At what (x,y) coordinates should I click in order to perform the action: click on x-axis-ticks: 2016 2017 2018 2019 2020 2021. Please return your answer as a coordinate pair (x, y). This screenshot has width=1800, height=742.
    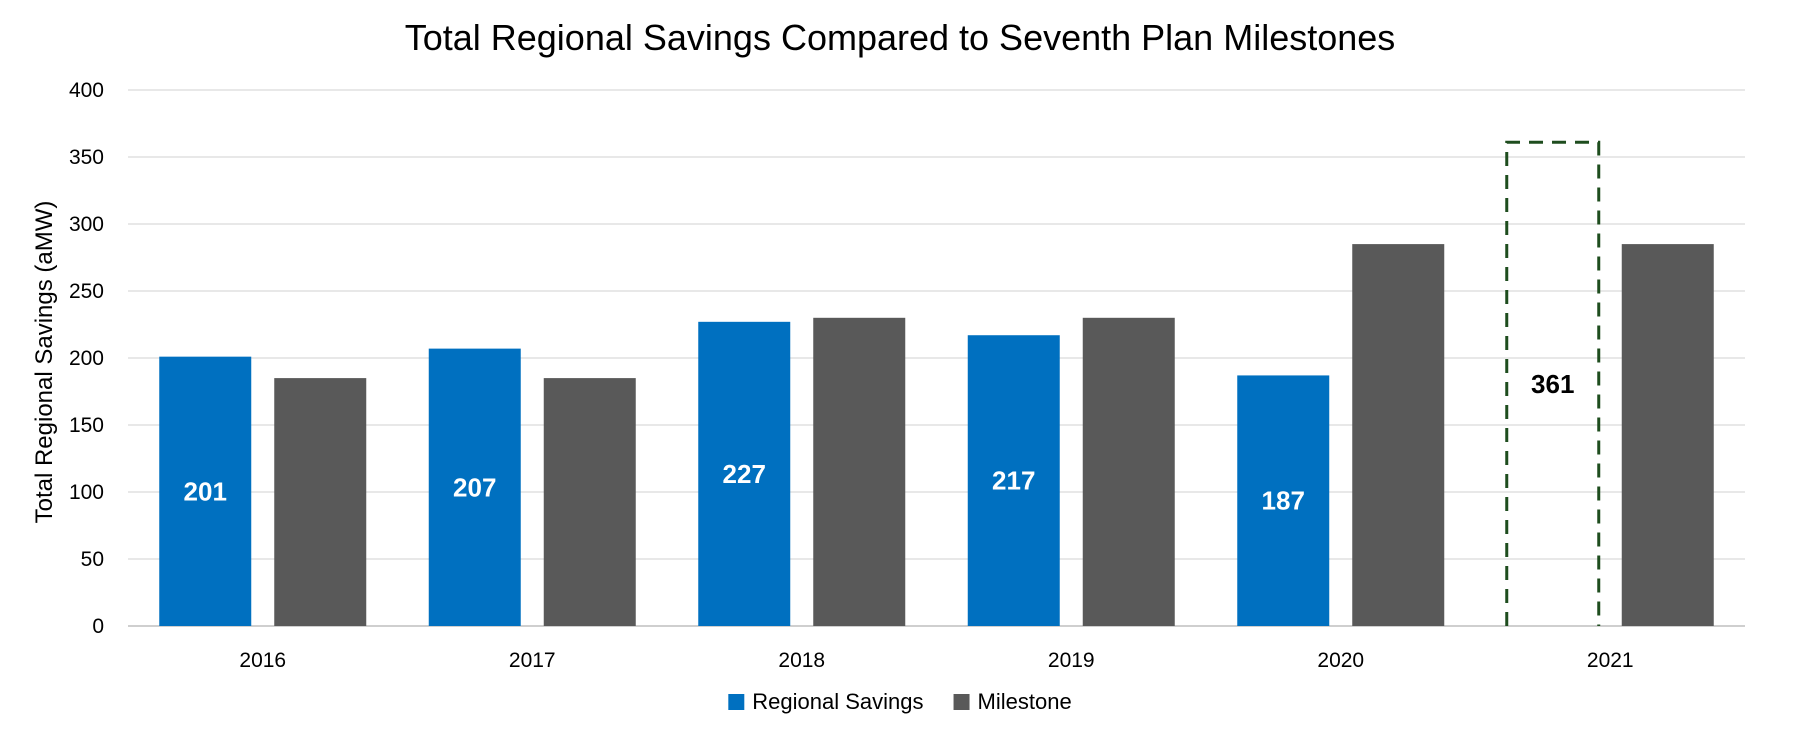
    Looking at the image, I should click on (936, 660).